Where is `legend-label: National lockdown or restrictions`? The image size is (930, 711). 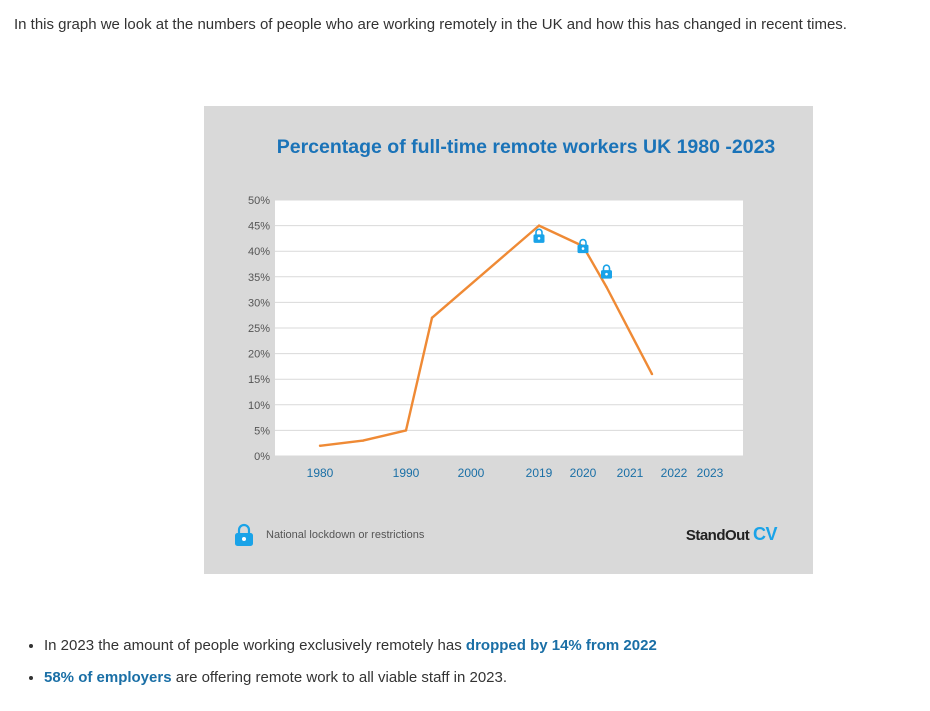 legend-label: National lockdown or restrictions is located at coordinates (345, 535).